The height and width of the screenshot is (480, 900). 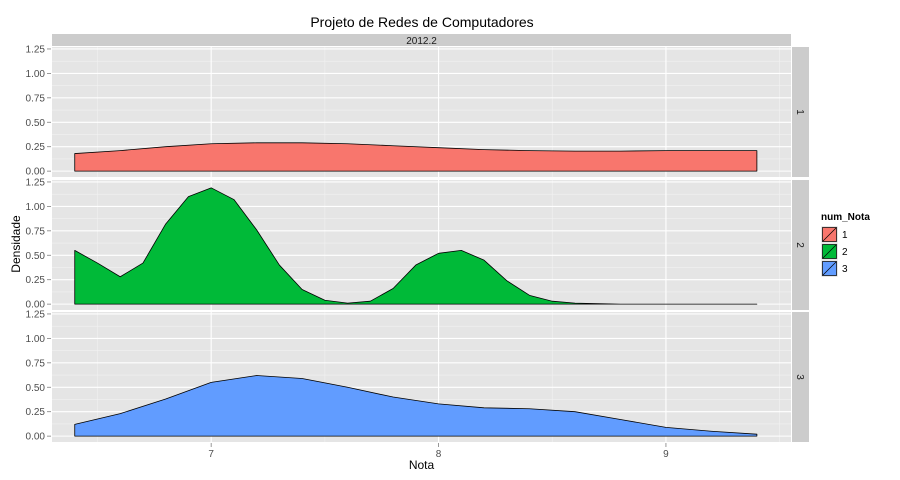 What do you see at coordinates (845, 217) in the screenshot?
I see `legend-title: num_Nota` at bounding box center [845, 217].